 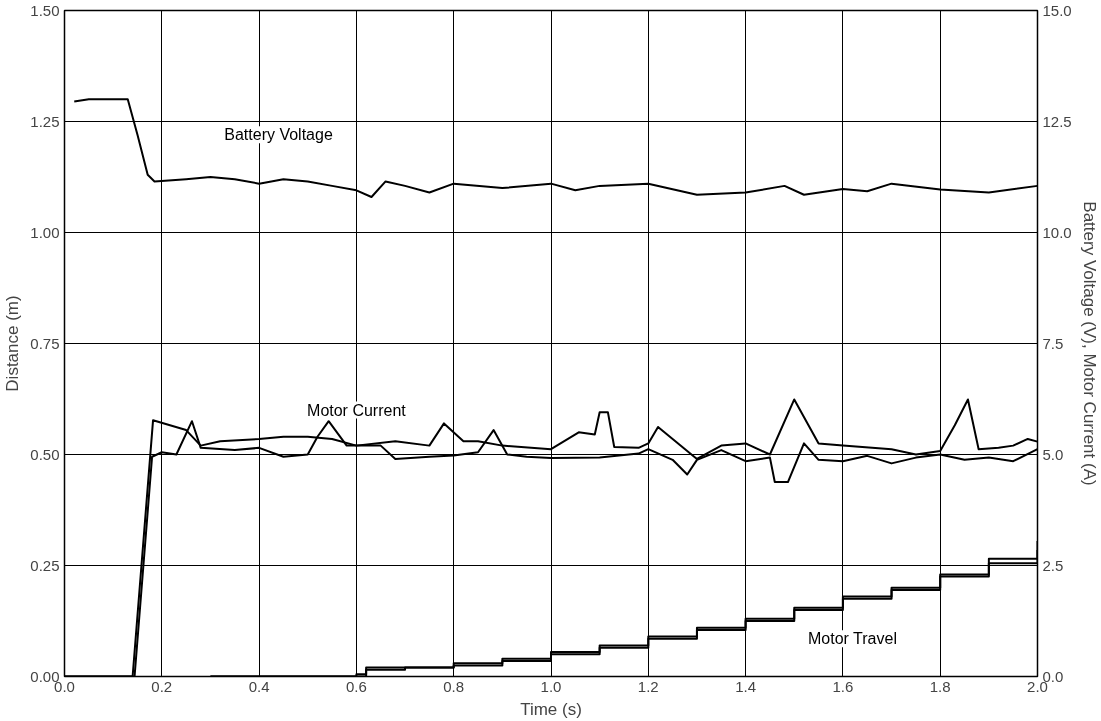 I want to click on x-tick-label: 0.8, so click(x=454, y=686).